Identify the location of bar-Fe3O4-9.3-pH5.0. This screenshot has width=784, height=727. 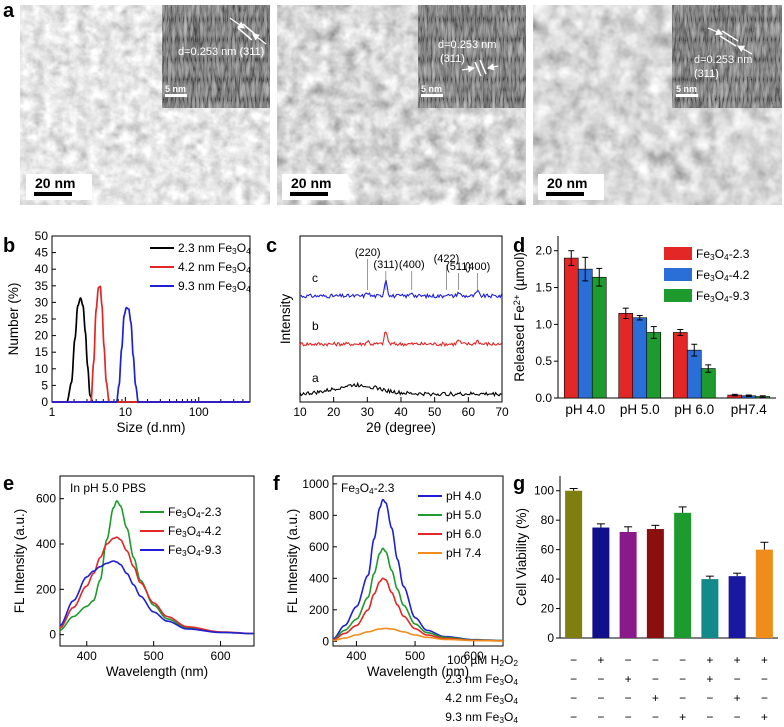
(654, 365).